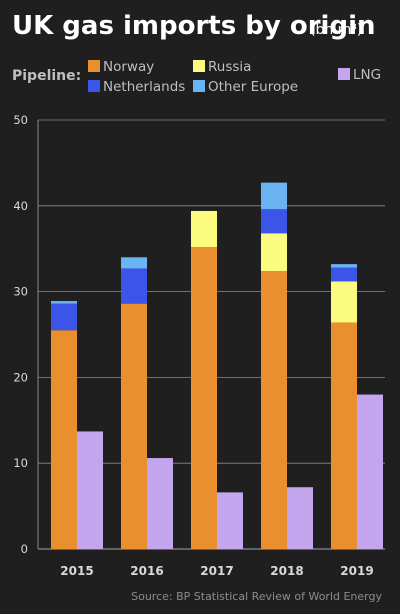  I want to click on chart-units: (bn m³), so click(336, 30).